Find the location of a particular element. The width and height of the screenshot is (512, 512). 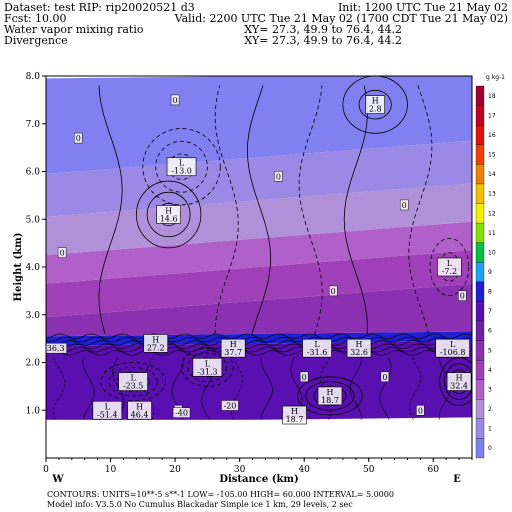

contour-label-5: 0 is located at coordinates (333, 291).